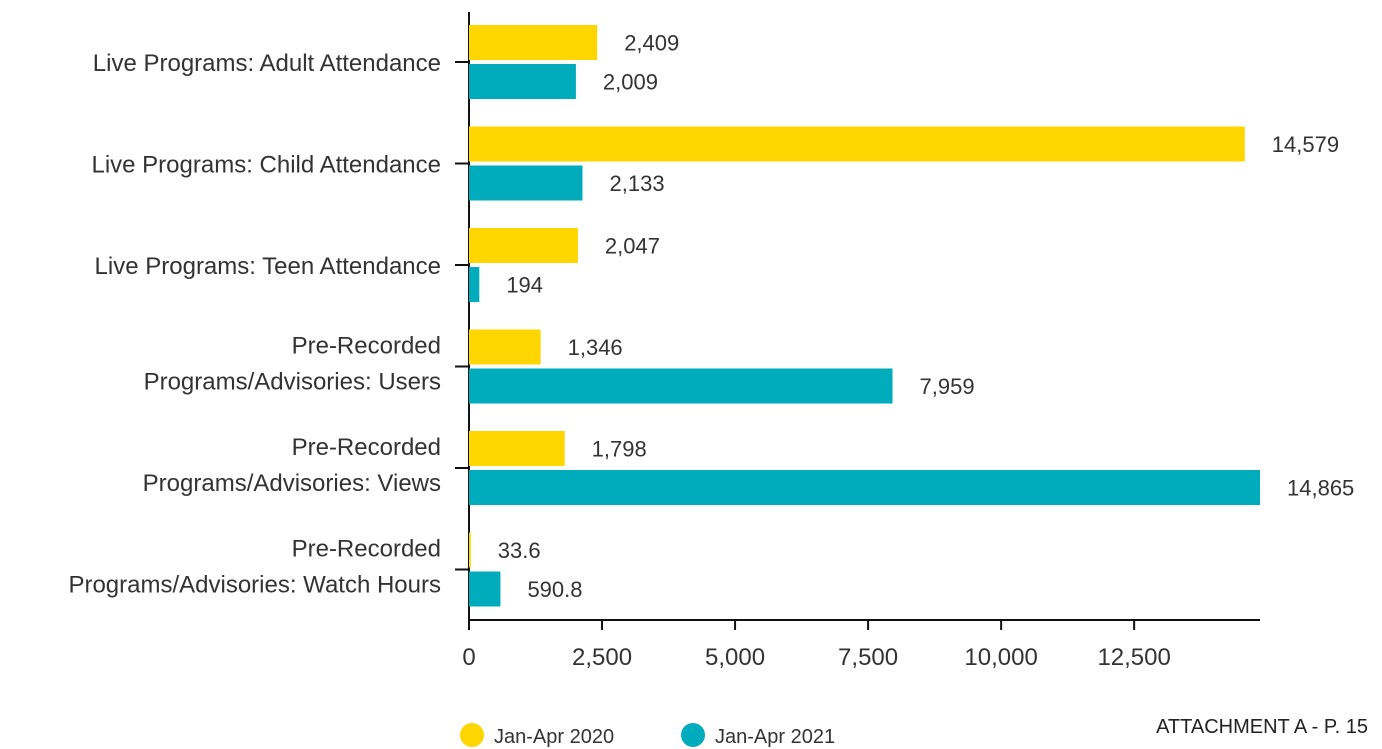 The width and height of the screenshot is (1382, 749). Describe the element at coordinates (868, 657) in the screenshot. I see `x-tick-label: 7,500` at that location.